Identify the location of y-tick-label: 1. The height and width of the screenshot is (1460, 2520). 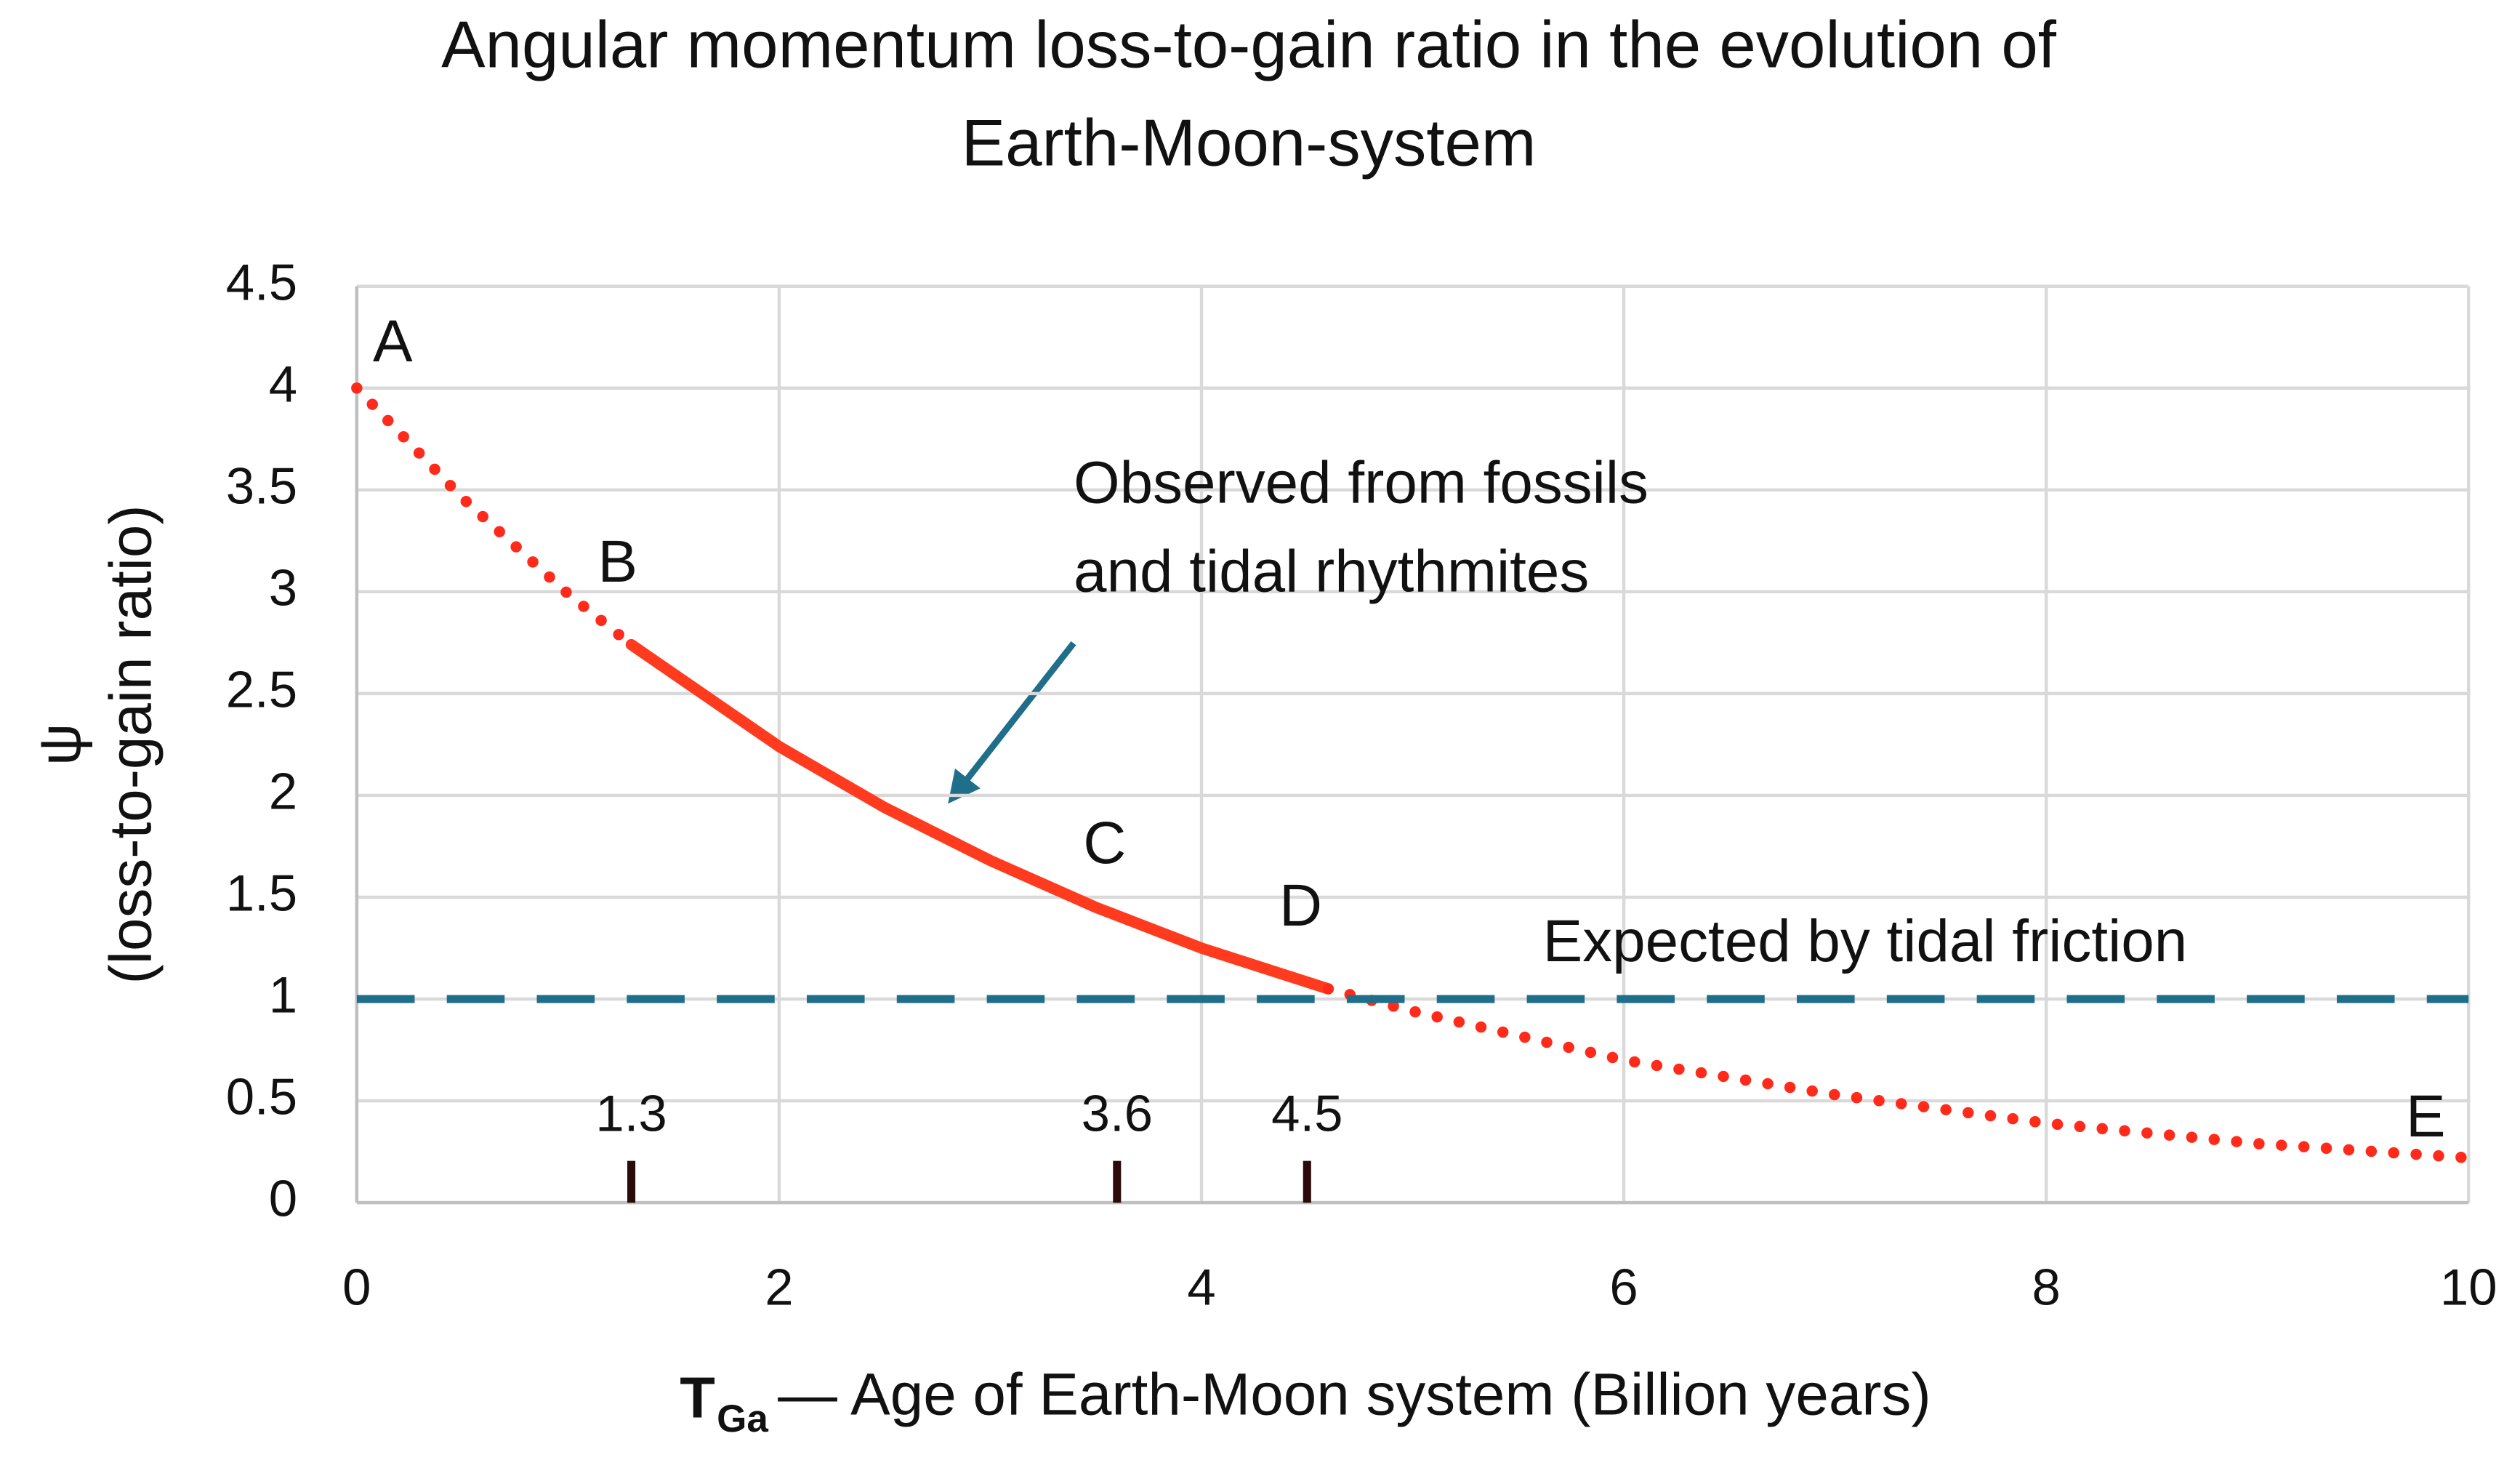
(283, 995).